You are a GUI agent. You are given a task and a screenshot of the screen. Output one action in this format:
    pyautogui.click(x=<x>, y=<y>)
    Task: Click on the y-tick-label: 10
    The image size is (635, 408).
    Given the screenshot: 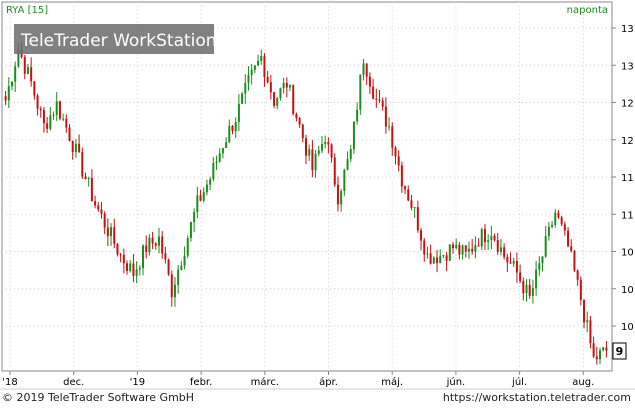 What is the action you would take?
    pyautogui.click(x=627, y=290)
    